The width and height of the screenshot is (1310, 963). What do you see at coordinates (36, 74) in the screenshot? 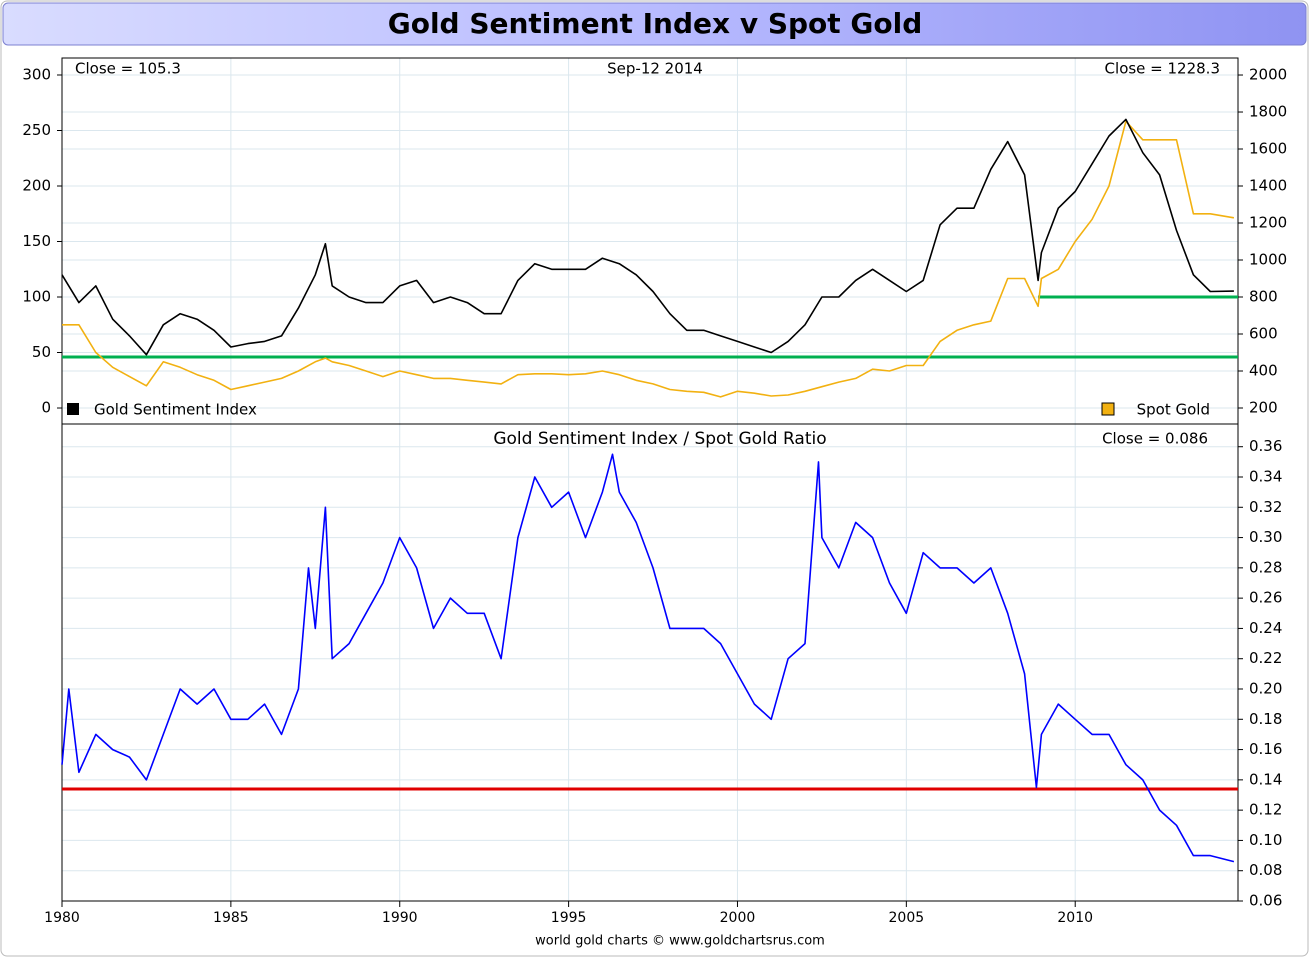
I see `y-tick-label: 300` at bounding box center [36, 74].